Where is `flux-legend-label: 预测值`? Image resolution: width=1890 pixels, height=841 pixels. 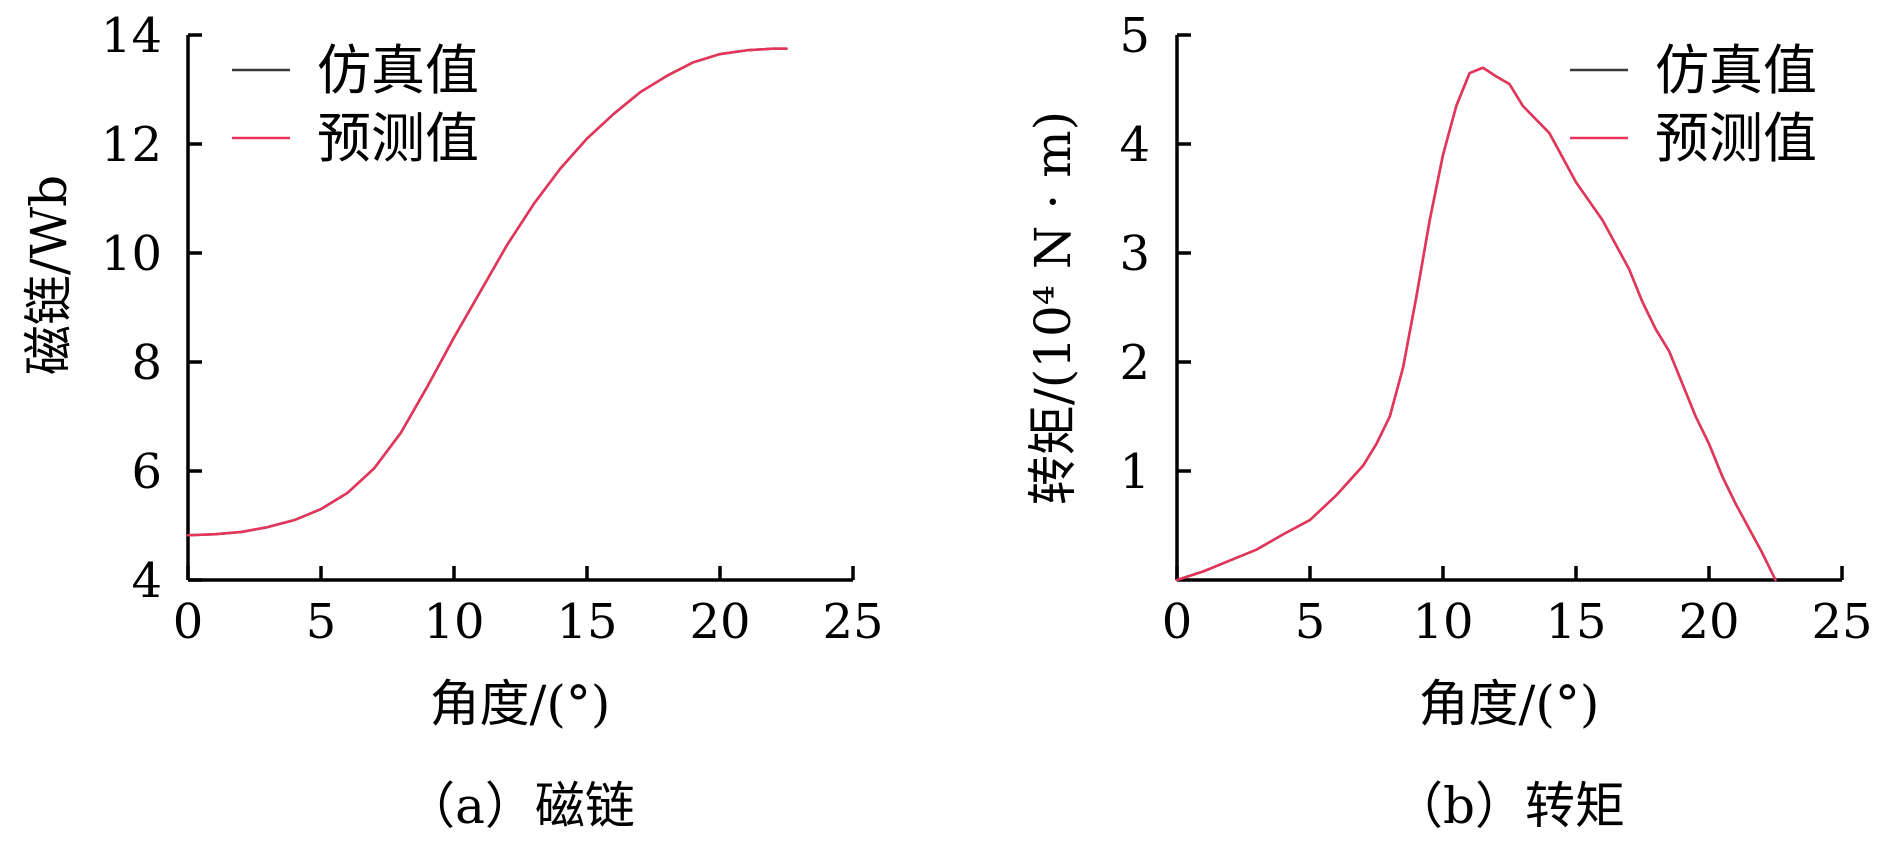
flux-legend-label: 预测值 is located at coordinates (398, 138).